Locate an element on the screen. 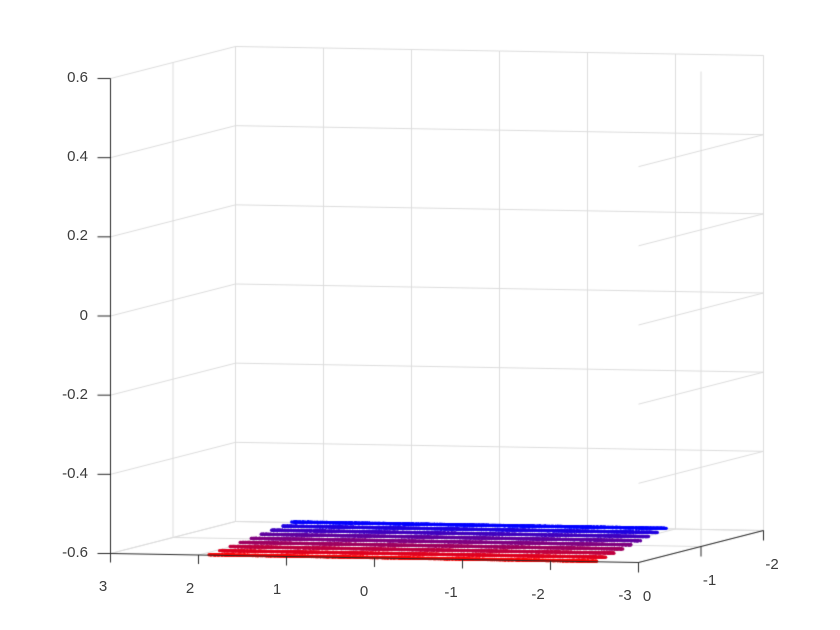 The image size is (840, 630). z-tick-label: 0 is located at coordinates (83, 315).